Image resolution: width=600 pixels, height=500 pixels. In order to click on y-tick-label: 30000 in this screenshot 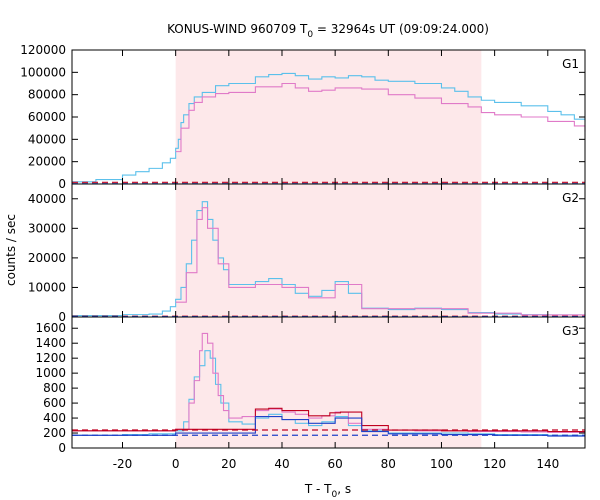, I will do `click(47, 228)`.